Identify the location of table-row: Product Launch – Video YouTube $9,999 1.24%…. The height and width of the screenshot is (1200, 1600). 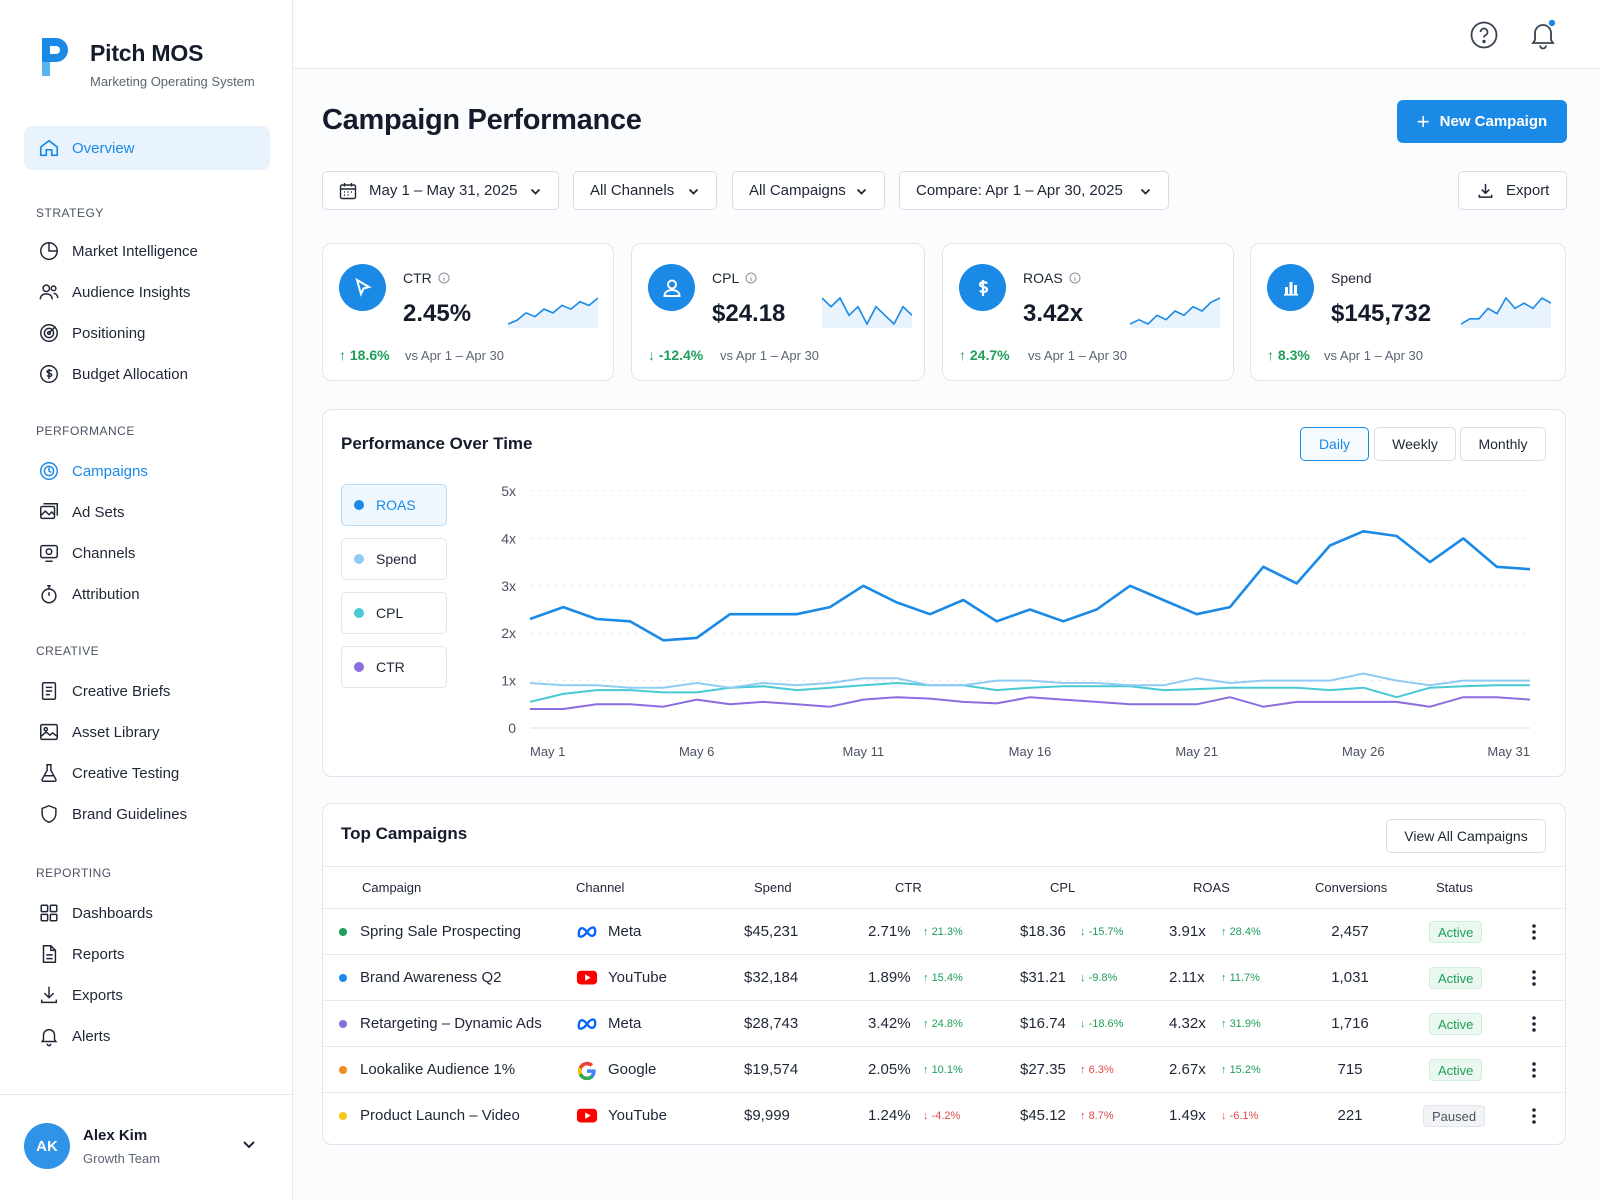
(943, 1115).